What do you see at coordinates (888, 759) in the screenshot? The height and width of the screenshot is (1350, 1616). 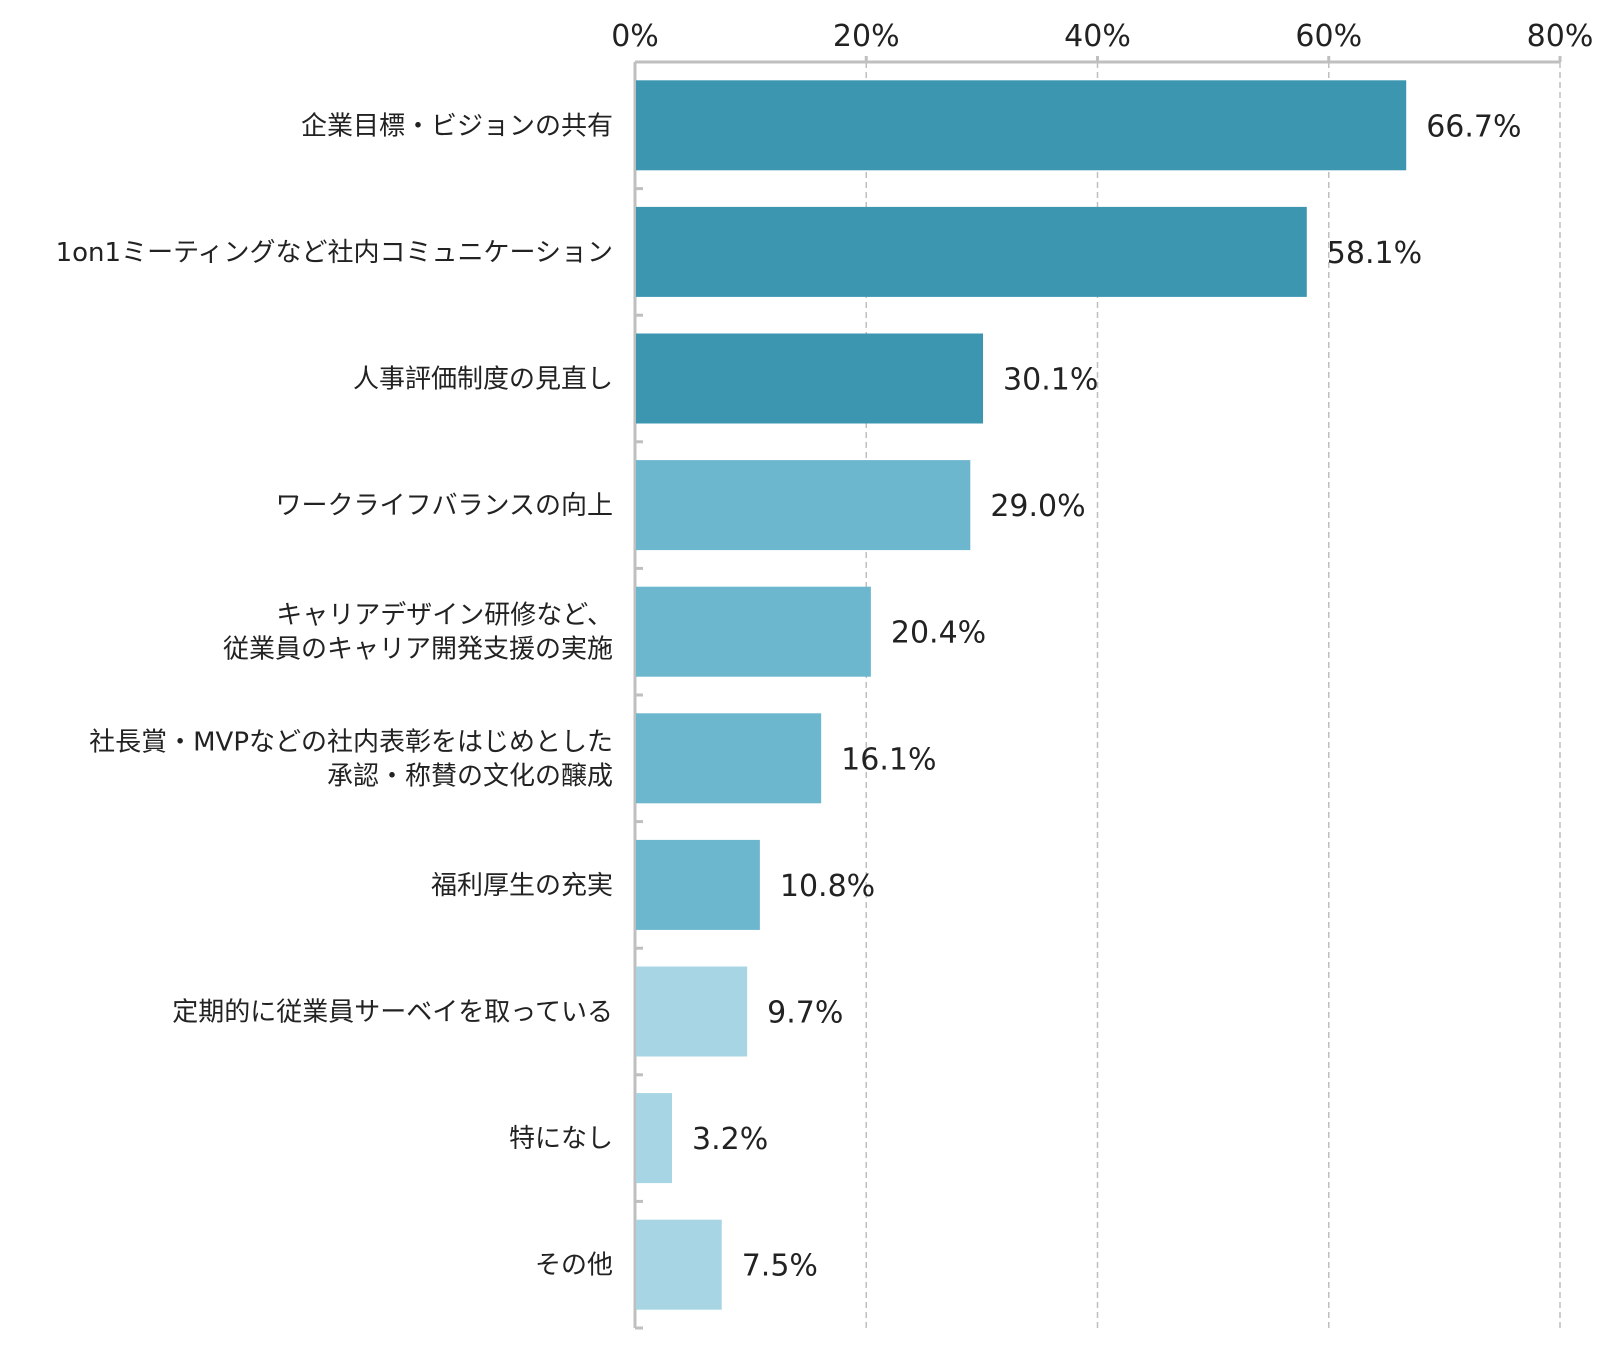 I see `data-label: 16.1%` at bounding box center [888, 759].